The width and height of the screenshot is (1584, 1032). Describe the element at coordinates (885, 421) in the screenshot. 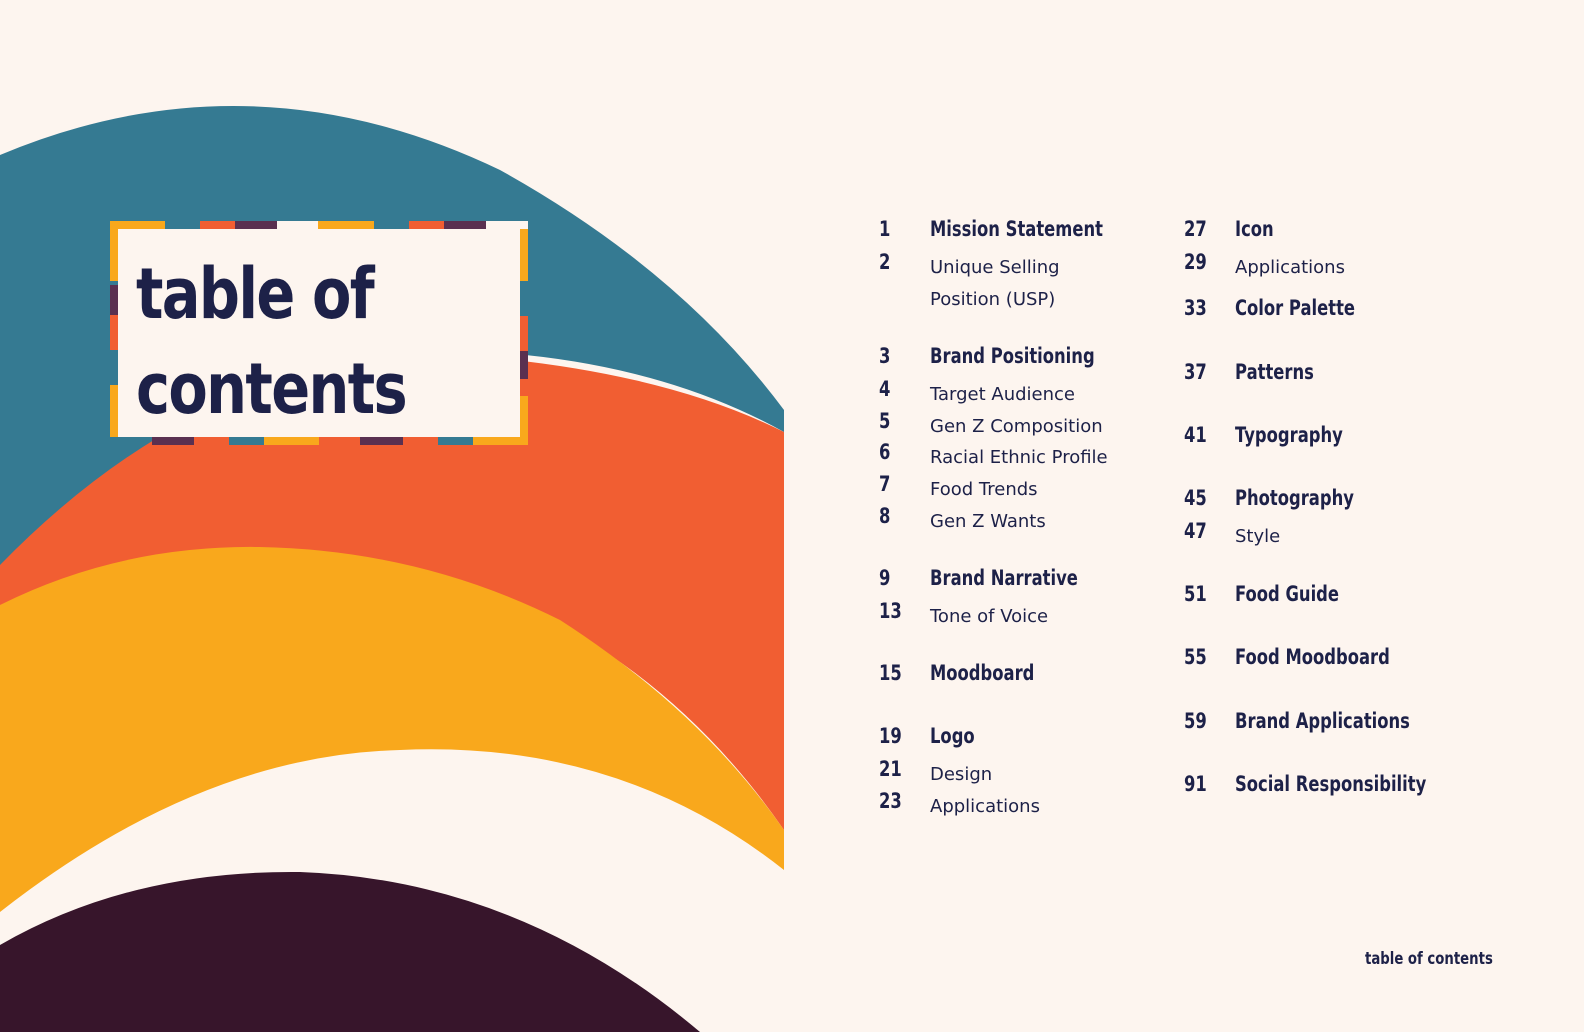

I see `toc-page-number: 5` at that location.